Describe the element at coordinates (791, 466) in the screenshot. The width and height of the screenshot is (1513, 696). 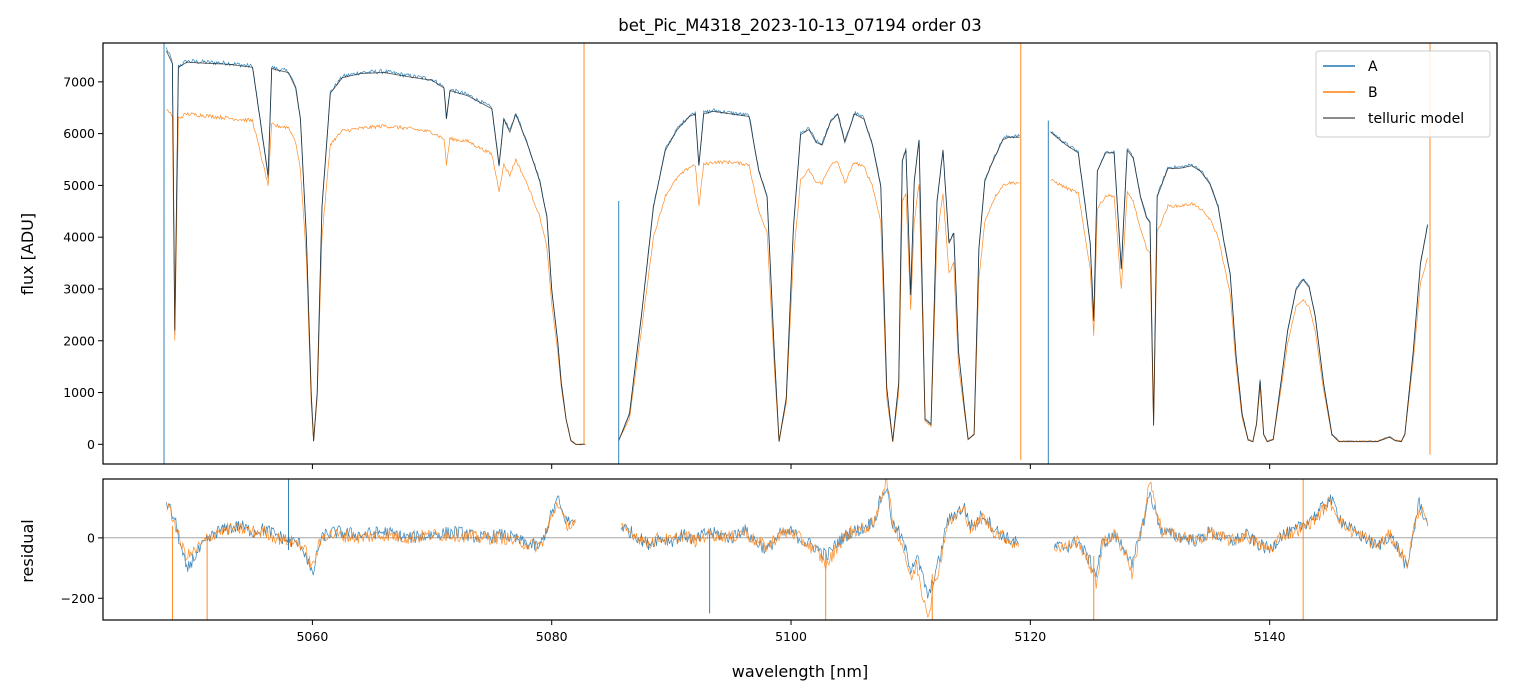
I see `spectrum-x-ticks` at that location.